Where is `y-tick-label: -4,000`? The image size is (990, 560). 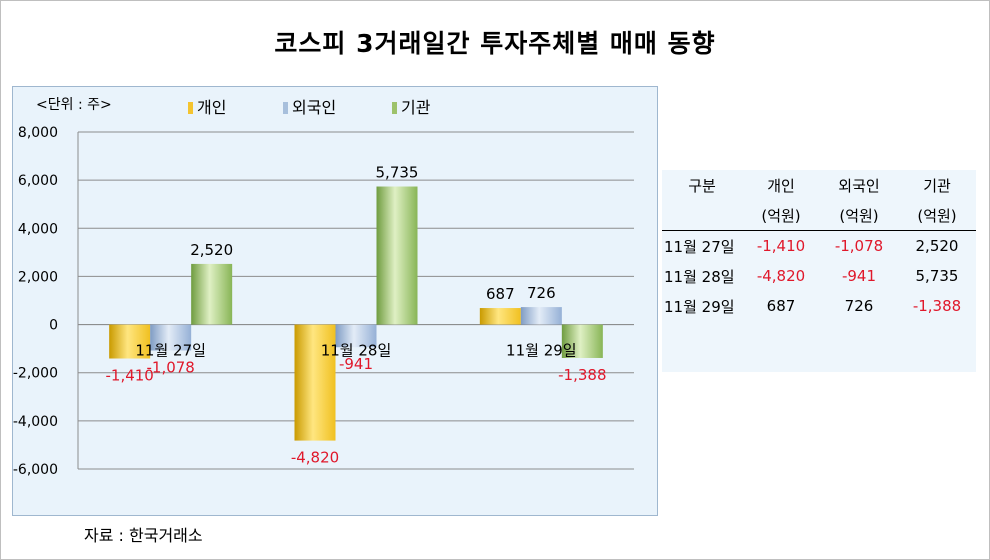 y-tick-label: -4,000 is located at coordinates (35, 422).